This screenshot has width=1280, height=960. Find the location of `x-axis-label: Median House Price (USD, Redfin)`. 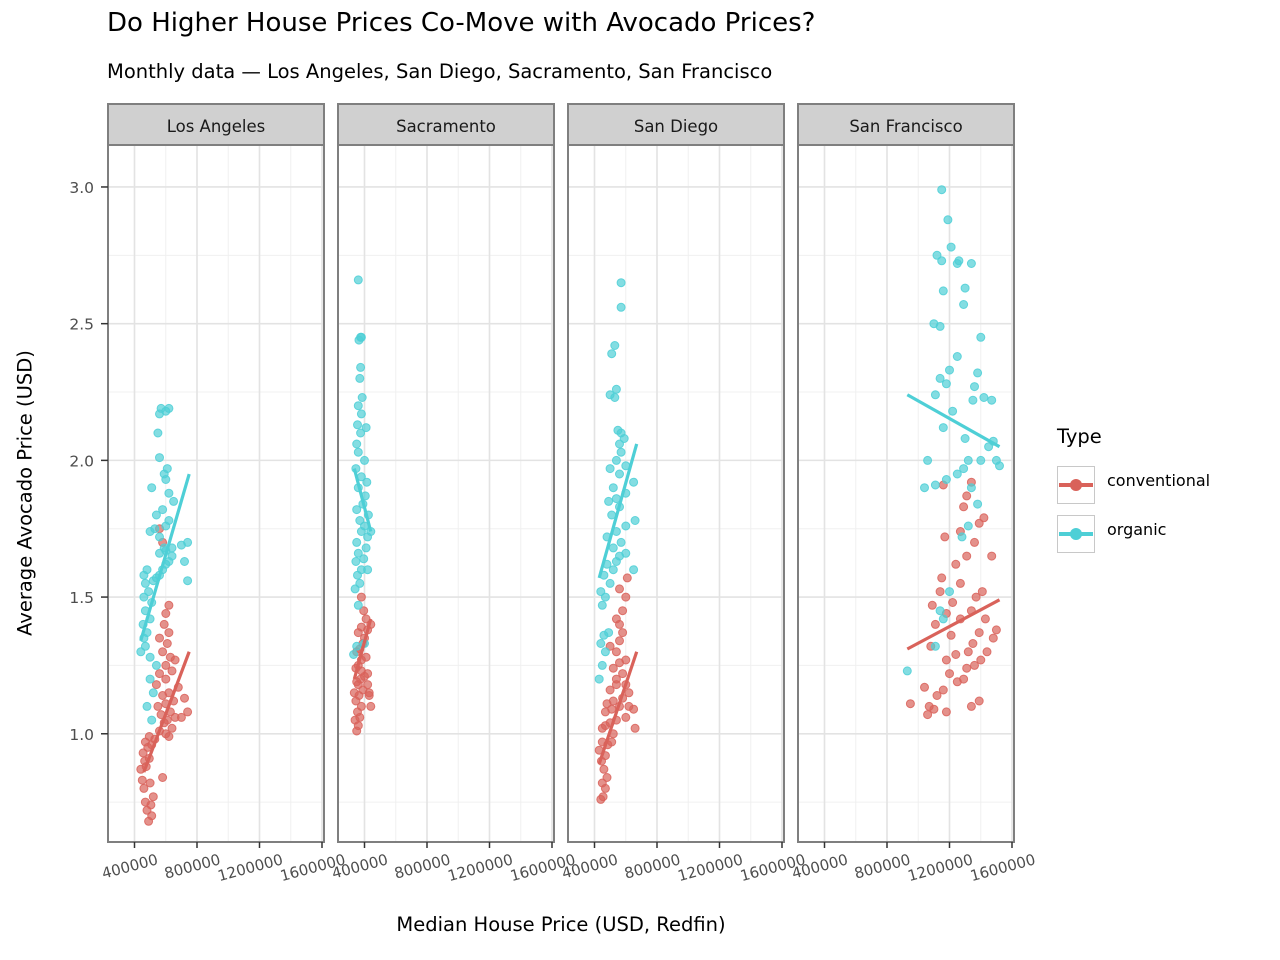

x-axis-label: Median House Price (USD, Redfin) is located at coordinates (561, 924).